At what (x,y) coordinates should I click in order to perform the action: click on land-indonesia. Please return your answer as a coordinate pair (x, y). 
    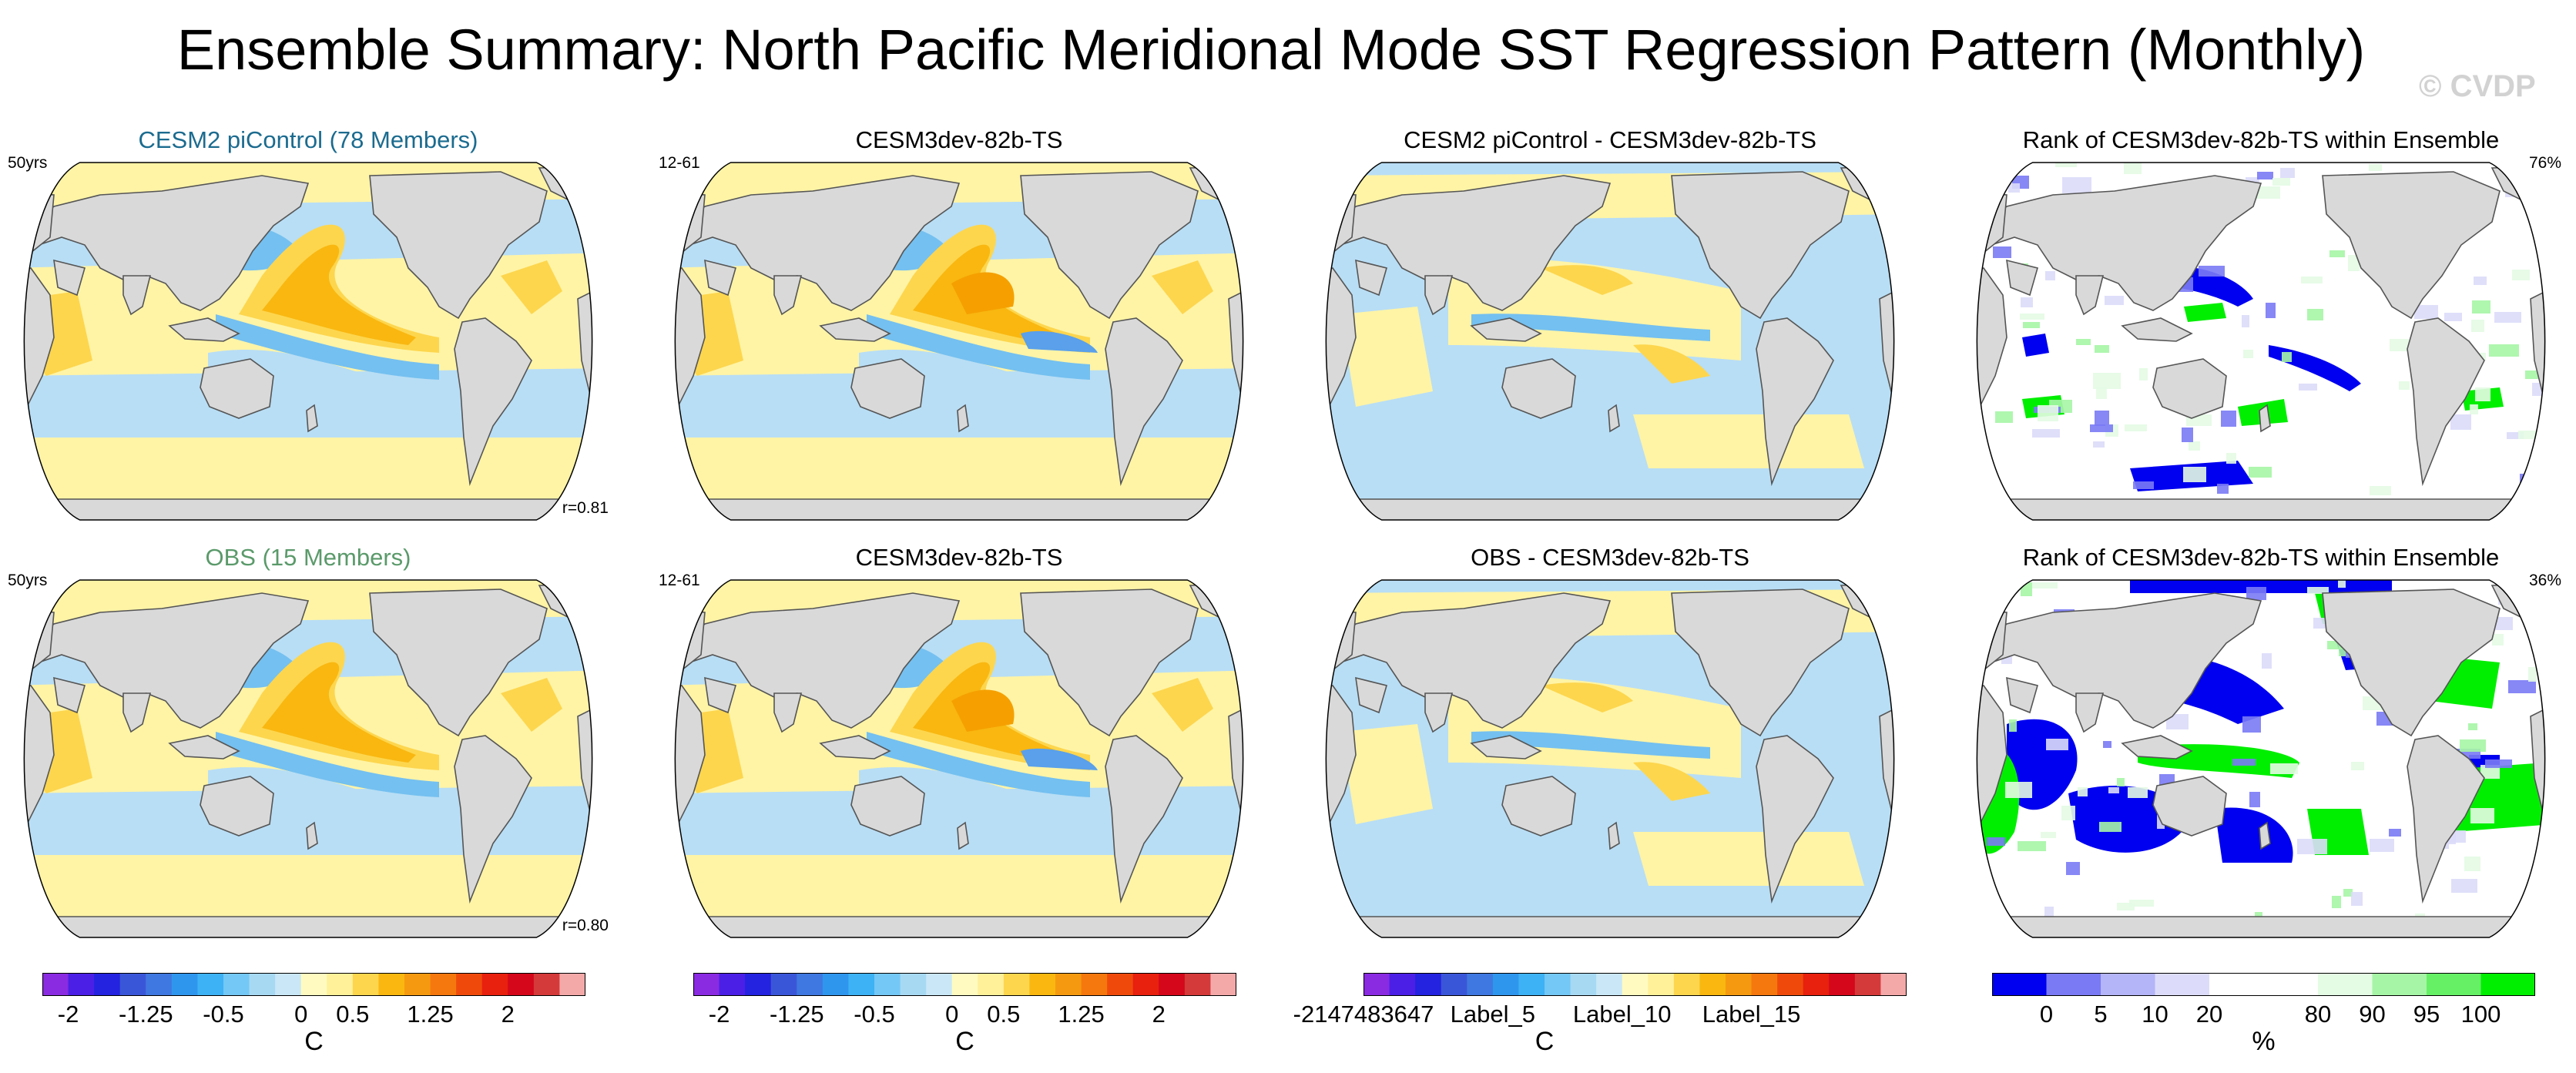
    Looking at the image, I should click on (204, 747).